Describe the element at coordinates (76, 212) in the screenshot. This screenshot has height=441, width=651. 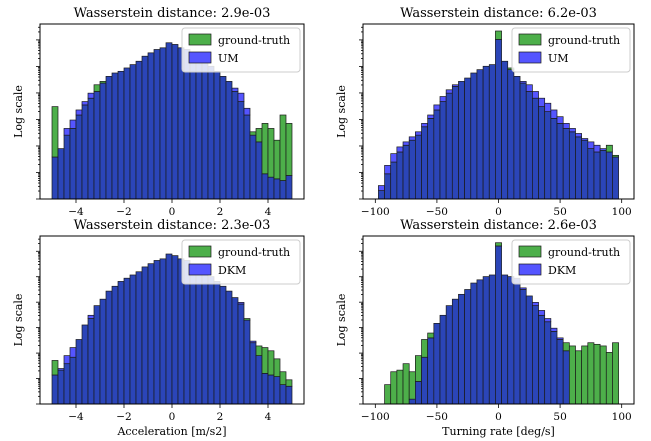
I see `x-tick-label: −4` at that location.